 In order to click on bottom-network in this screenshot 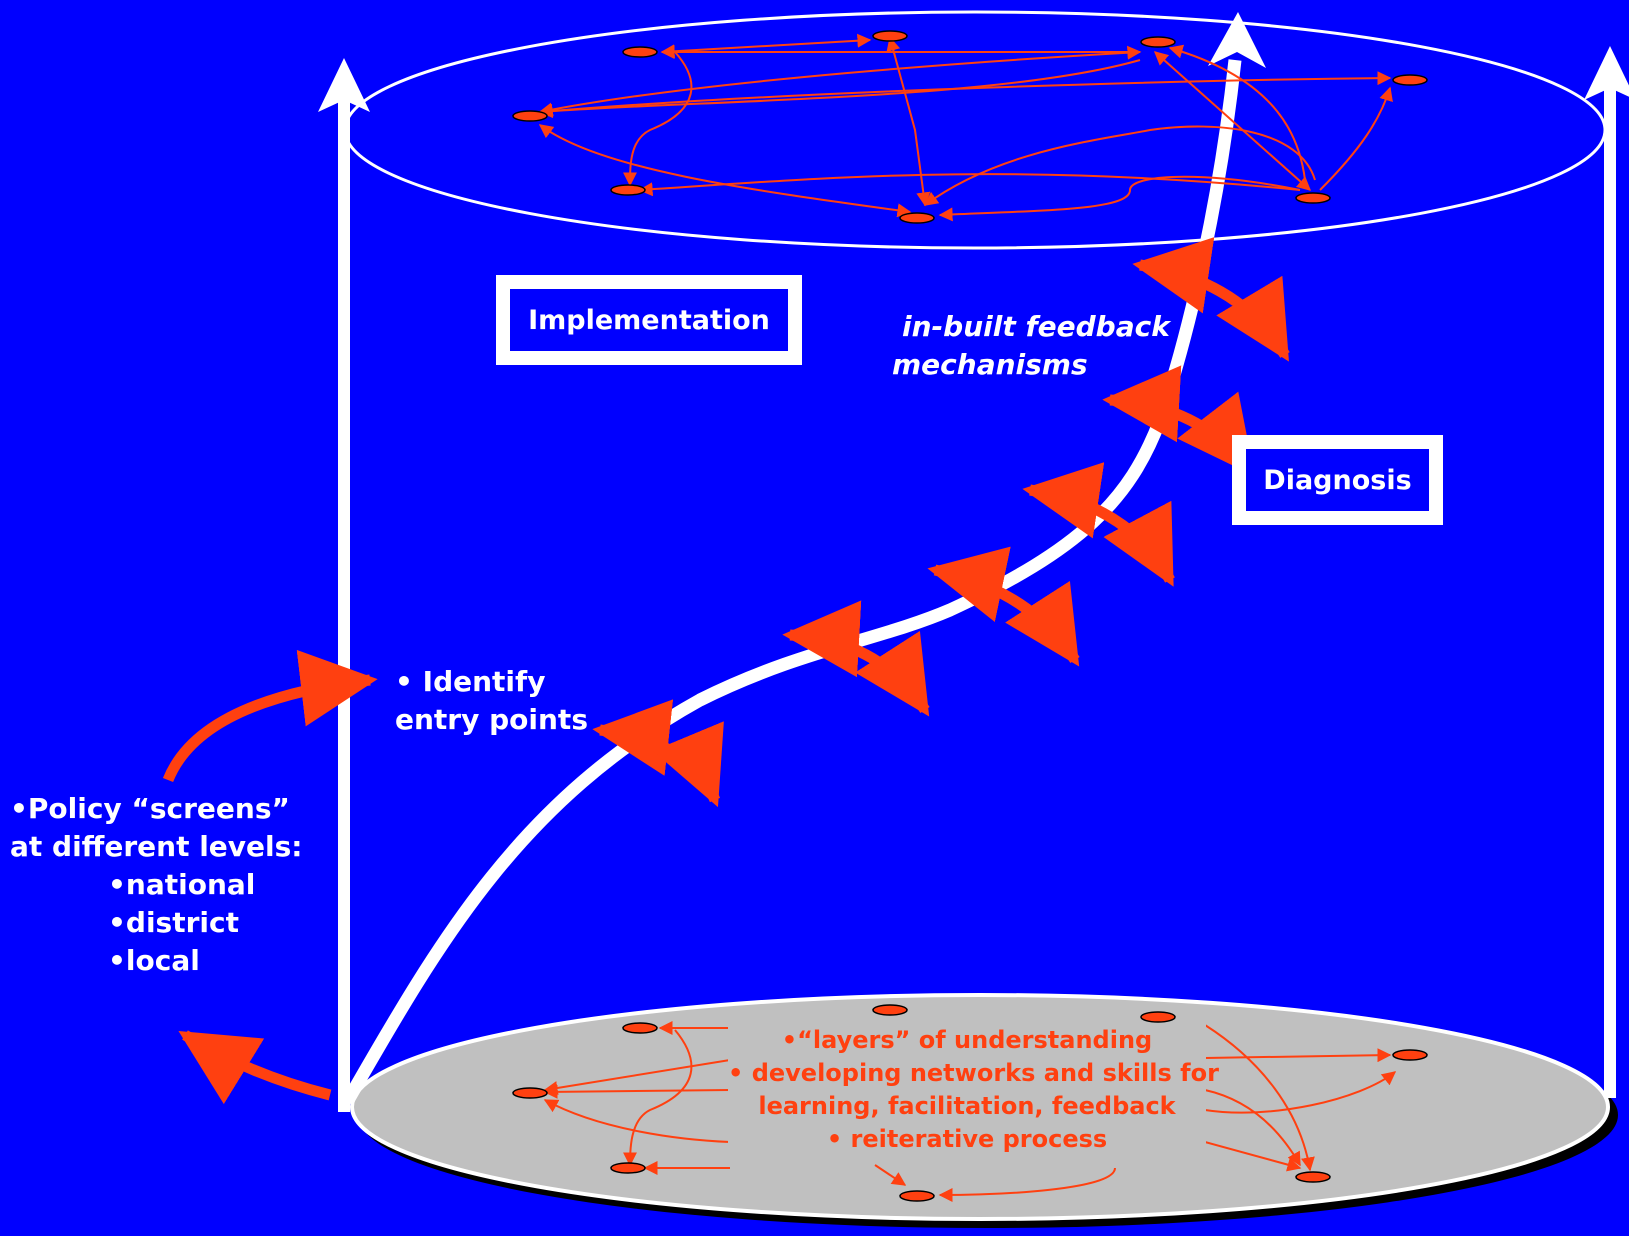, I will do `click(970, 1103)`.